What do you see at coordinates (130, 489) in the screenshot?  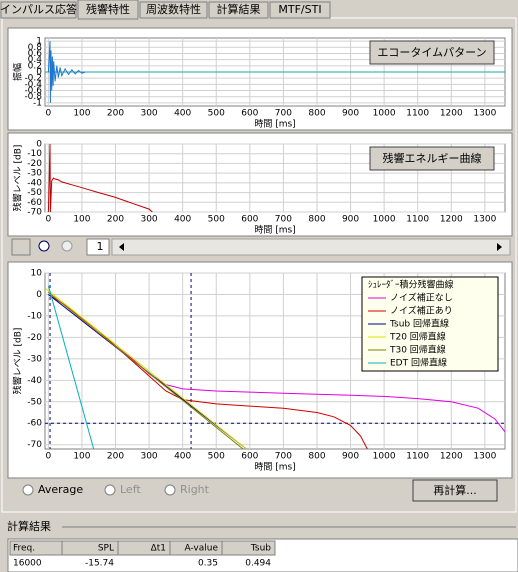 I see `radio-label: Left` at bounding box center [130, 489].